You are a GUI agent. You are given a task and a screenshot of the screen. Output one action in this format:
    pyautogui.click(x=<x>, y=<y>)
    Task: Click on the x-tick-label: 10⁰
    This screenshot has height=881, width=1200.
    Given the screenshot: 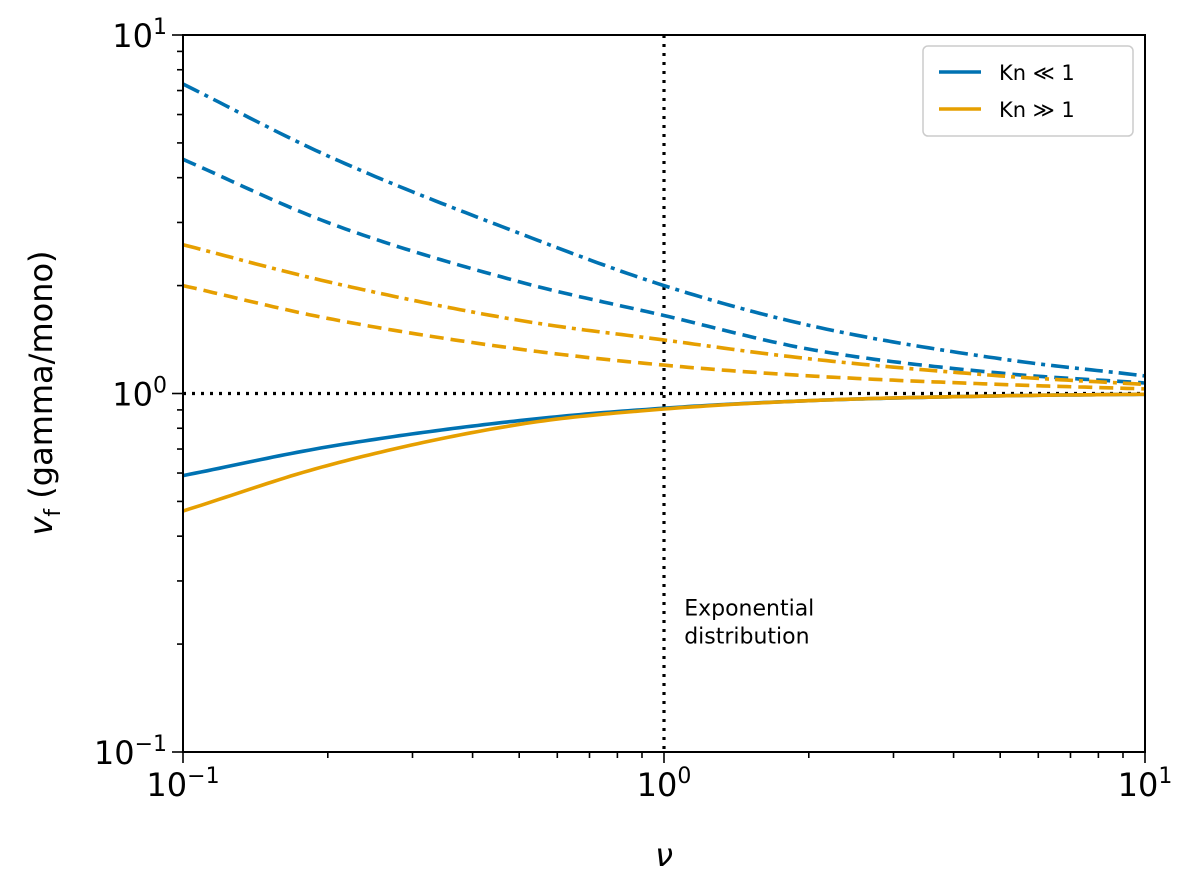 What is the action you would take?
    pyautogui.click(x=664, y=784)
    